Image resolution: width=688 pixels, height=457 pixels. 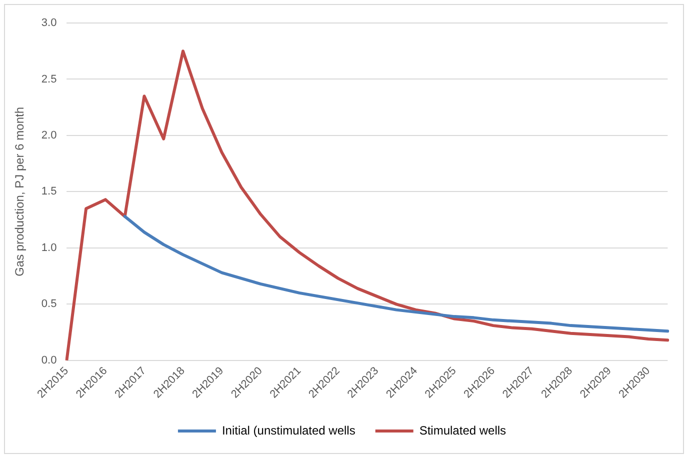 What do you see at coordinates (49, 248) in the screenshot?
I see `y-tick-label: 1.0` at bounding box center [49, 248].